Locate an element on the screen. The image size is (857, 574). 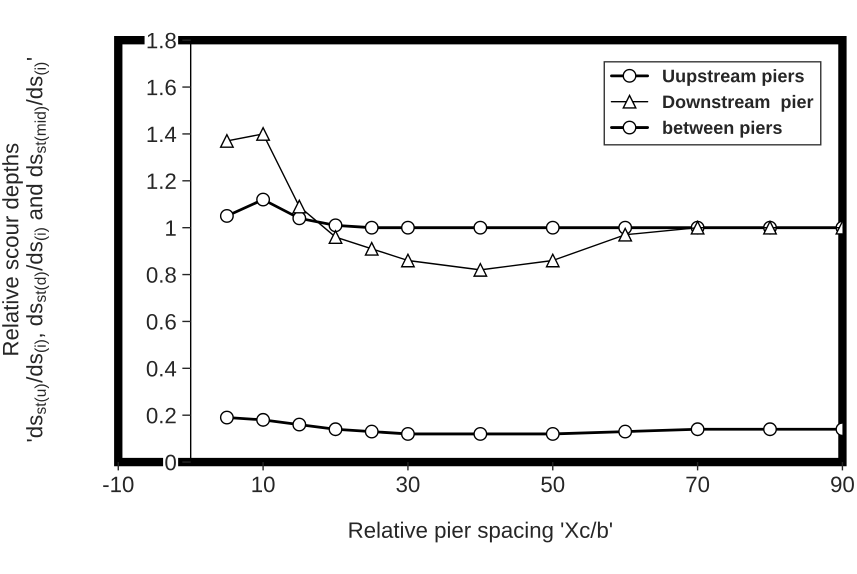
legend-label: Downstream pier is located at coordinates (738, 103).